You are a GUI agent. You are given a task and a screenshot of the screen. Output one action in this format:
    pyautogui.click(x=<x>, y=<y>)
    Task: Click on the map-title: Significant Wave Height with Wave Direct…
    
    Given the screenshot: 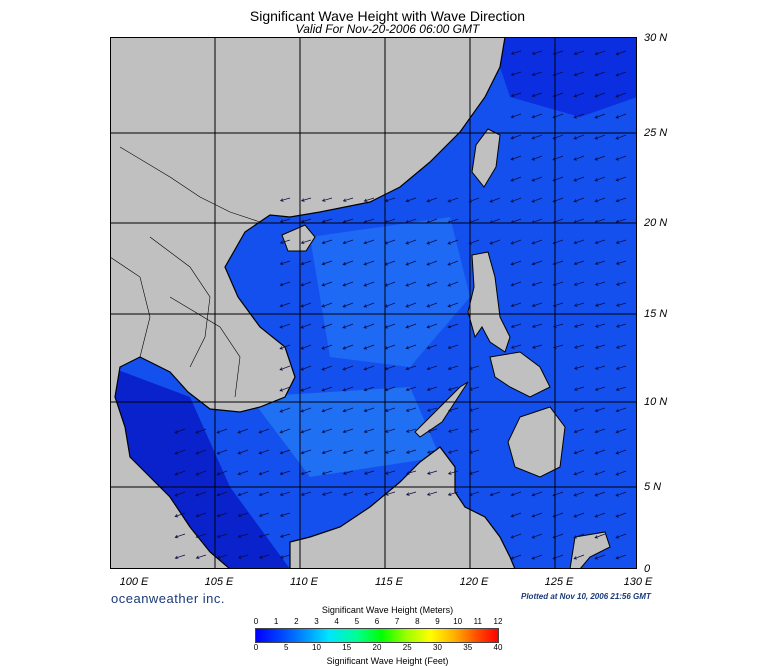 What is the action you would take?
    pyautogui.click(x=387, y=16)
    